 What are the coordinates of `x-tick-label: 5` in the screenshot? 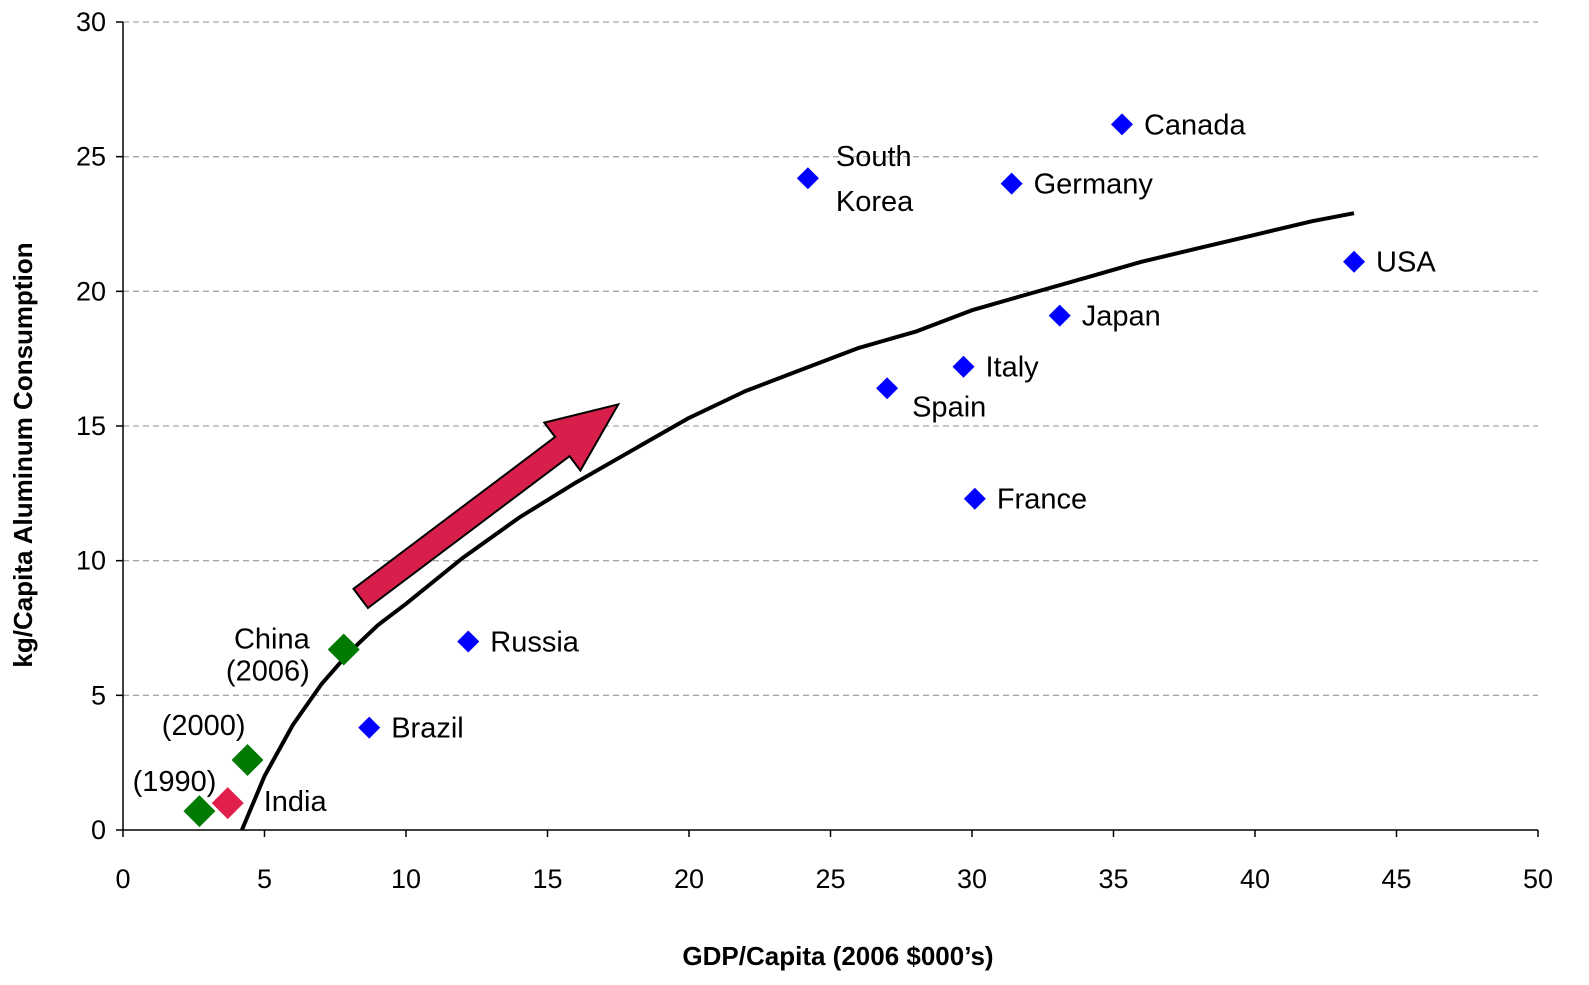 It's located at (264, 879).